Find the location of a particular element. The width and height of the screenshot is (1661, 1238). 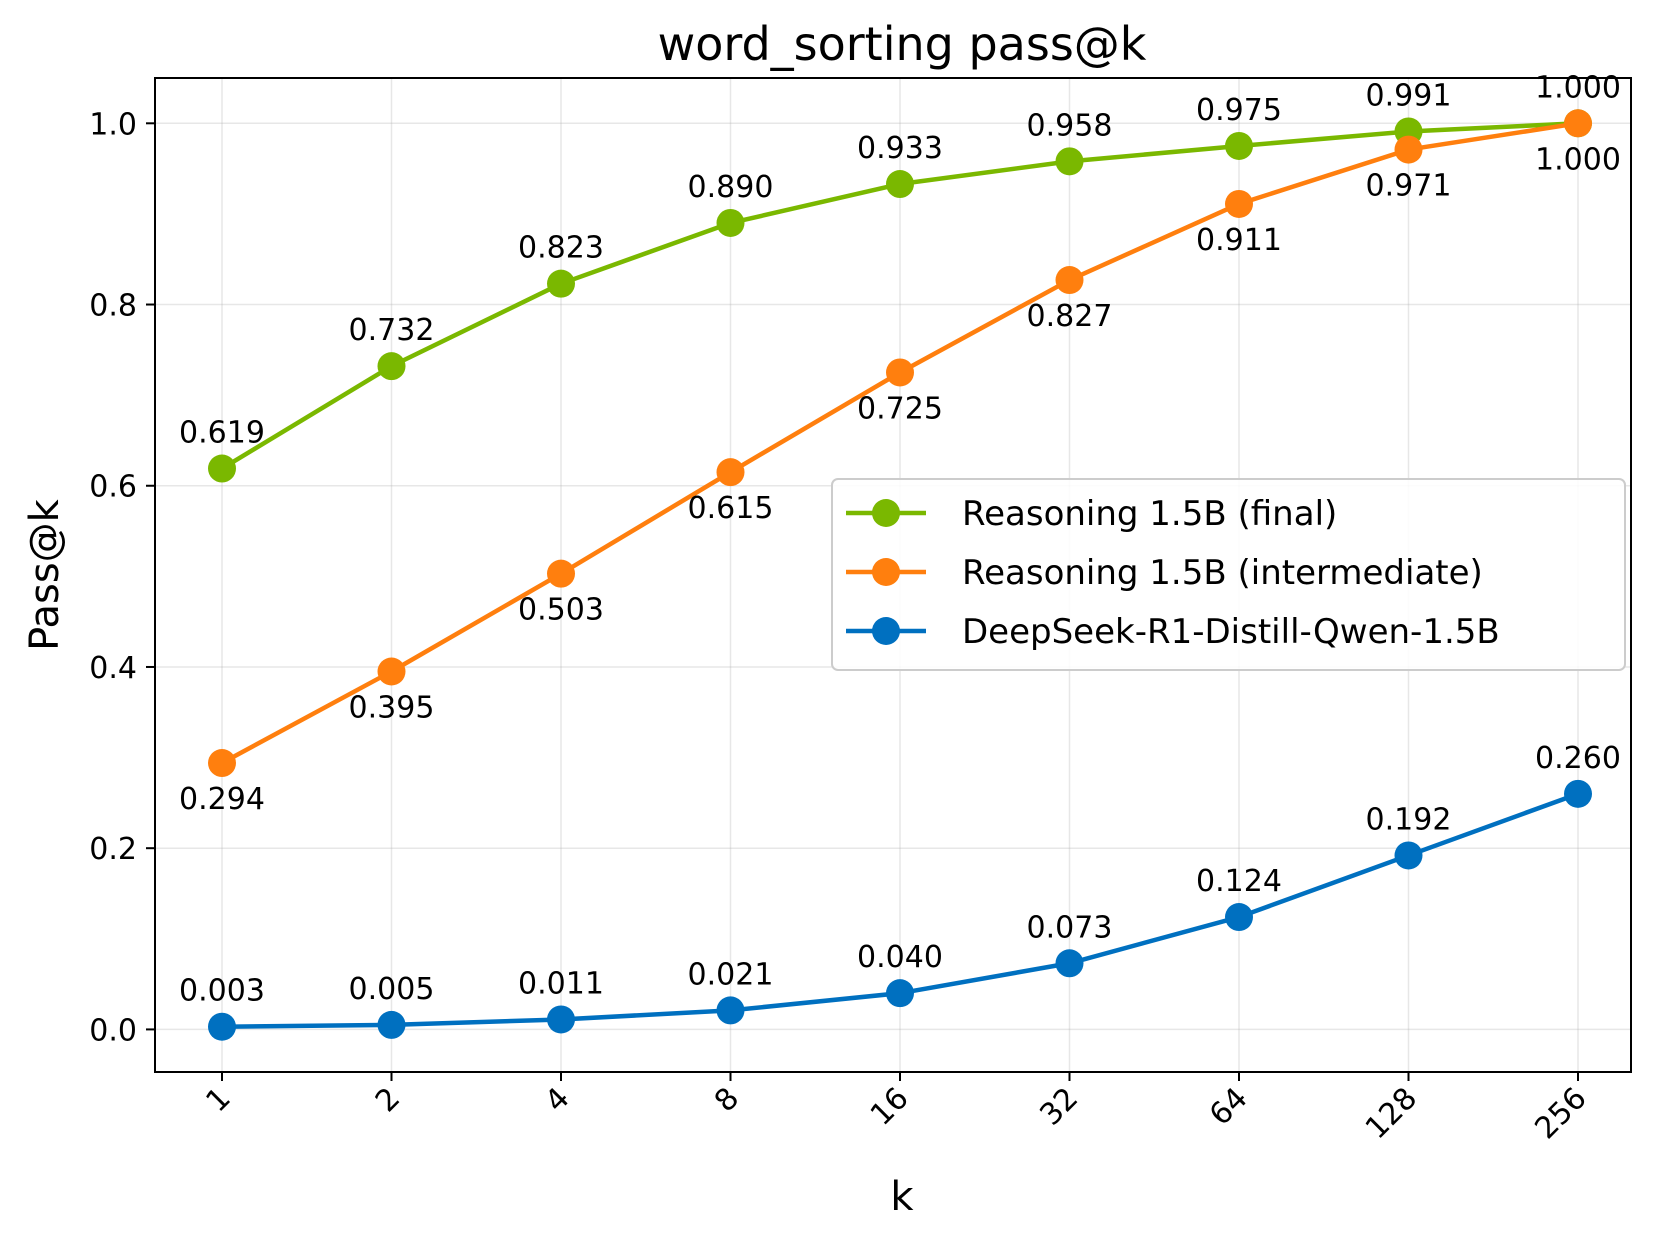

legend-box is located at coordinates (1228, 574).